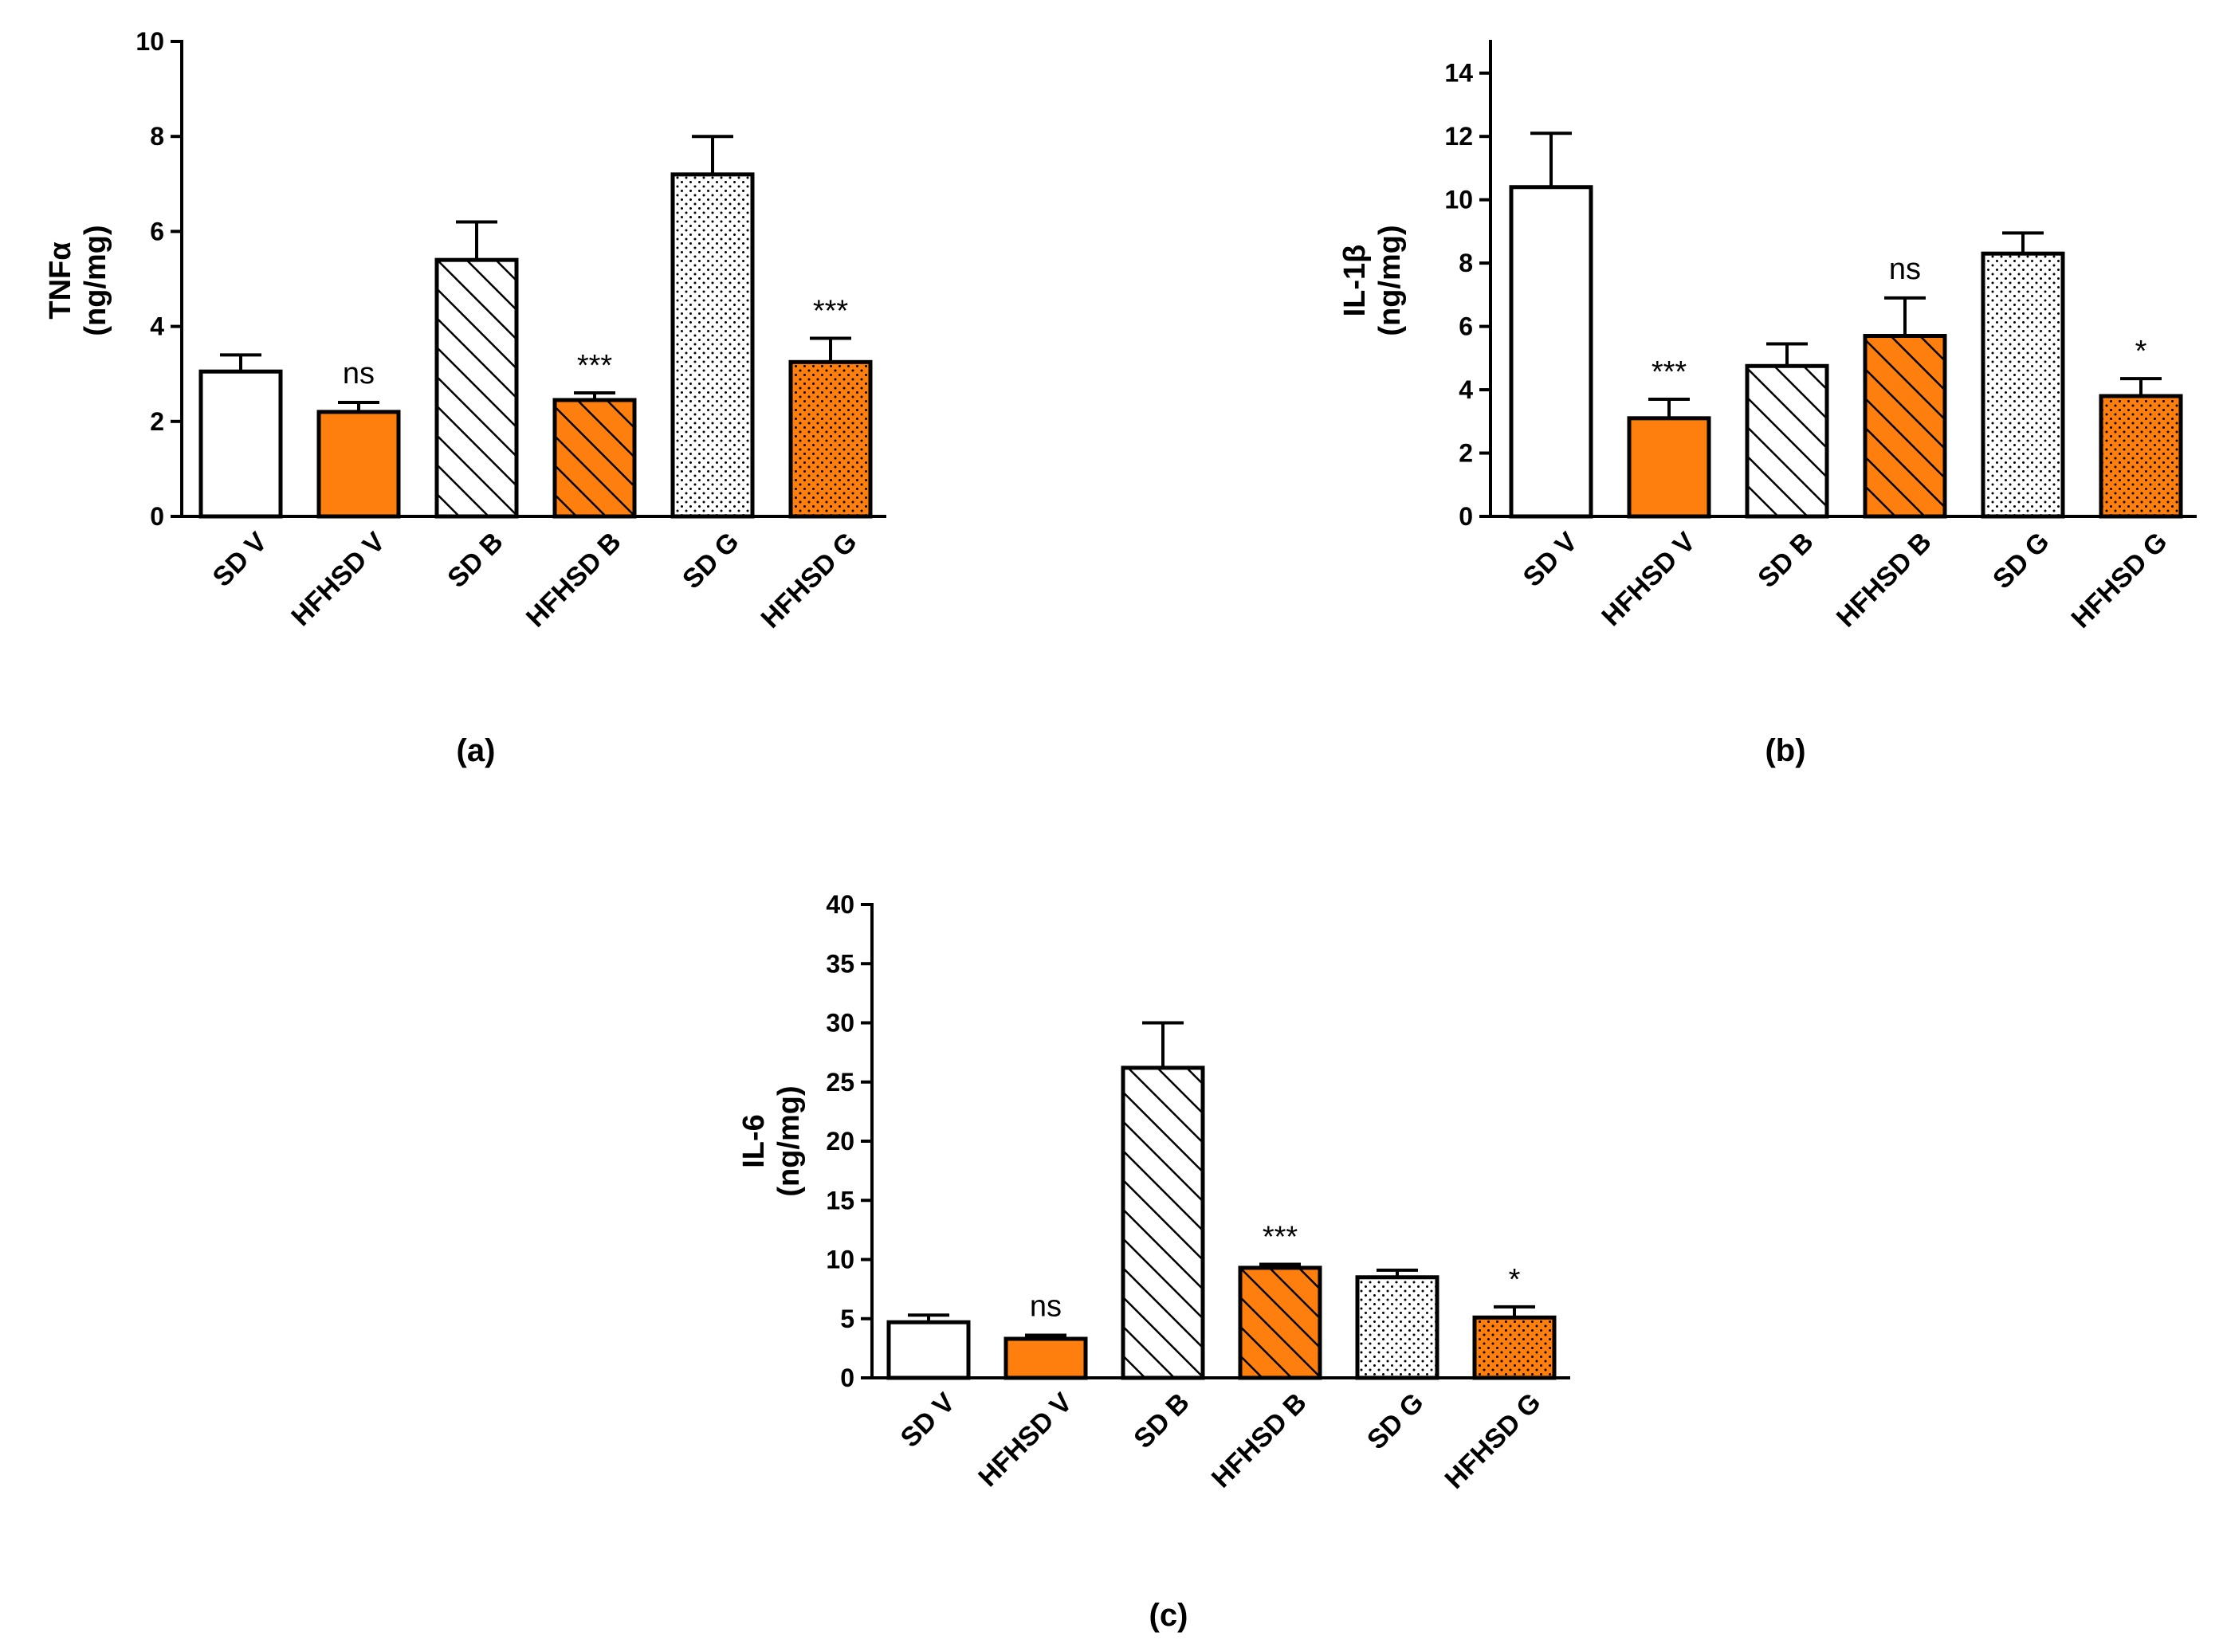 Image resolution: width=2223 pixels, height=1652 pixels. What do you see at coordinates (78, 280) in the screenshot?
I see `y-axis-label: TNFα(ng/mg)` at bounding box center [78, 280].